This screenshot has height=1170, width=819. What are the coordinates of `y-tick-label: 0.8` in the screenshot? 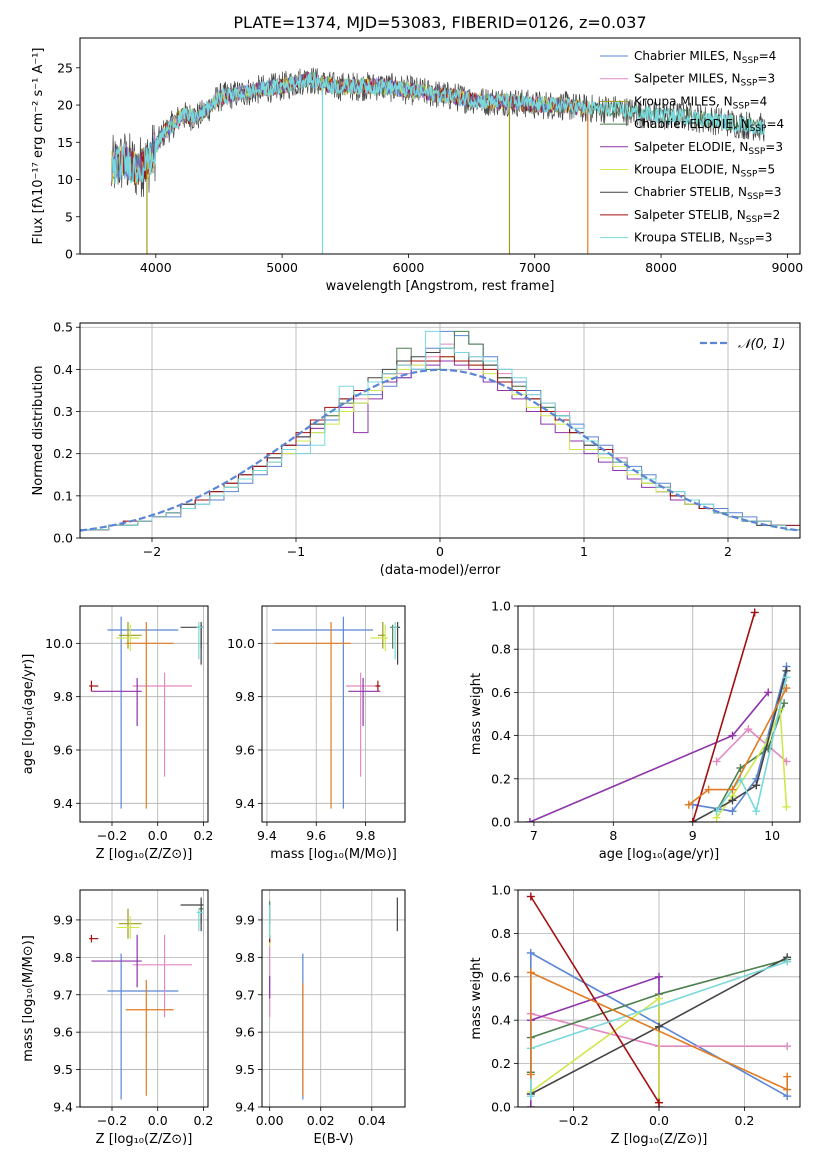 It's located at (501, 649).